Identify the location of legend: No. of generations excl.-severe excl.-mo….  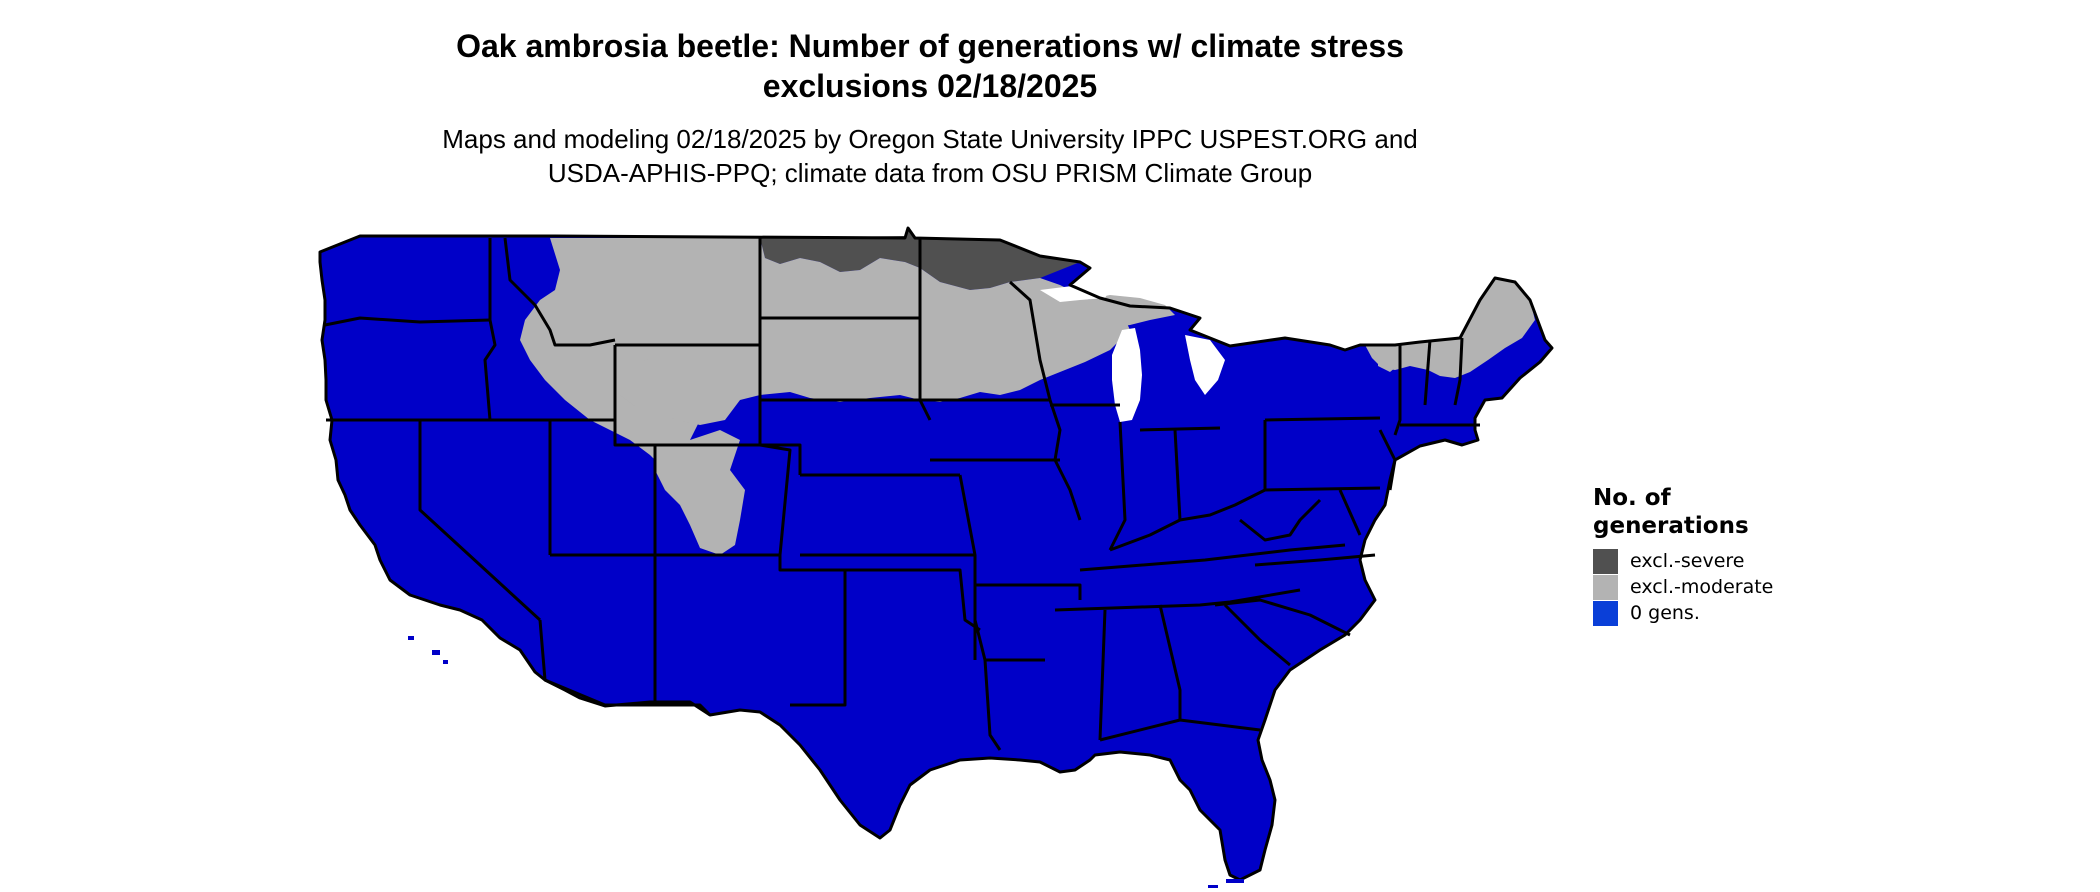
(1723, 555).